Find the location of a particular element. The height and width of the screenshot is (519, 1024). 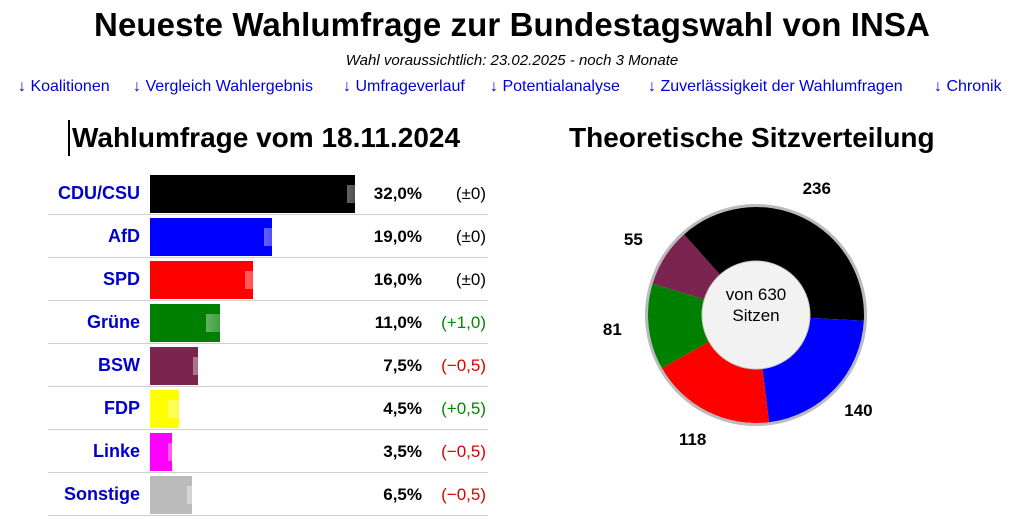

seat-distribution-title: Theoretische Sitzverteilung is located at coordinates (752, 137).